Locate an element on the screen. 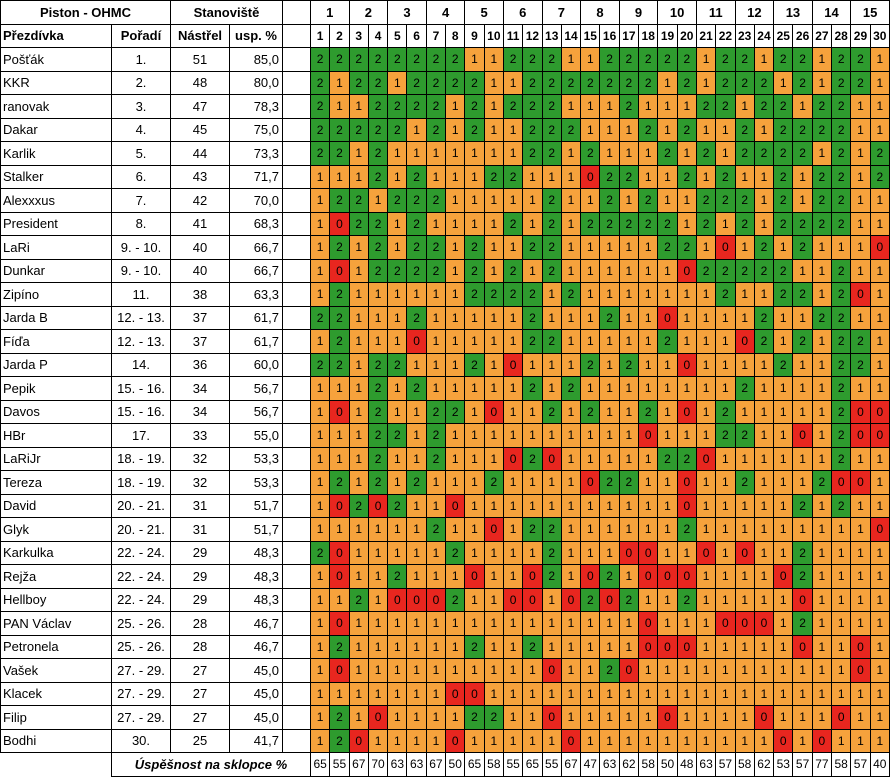 This screenshot has width=895, height=777. player-hits: 41 is located at coordinates (200, 223).